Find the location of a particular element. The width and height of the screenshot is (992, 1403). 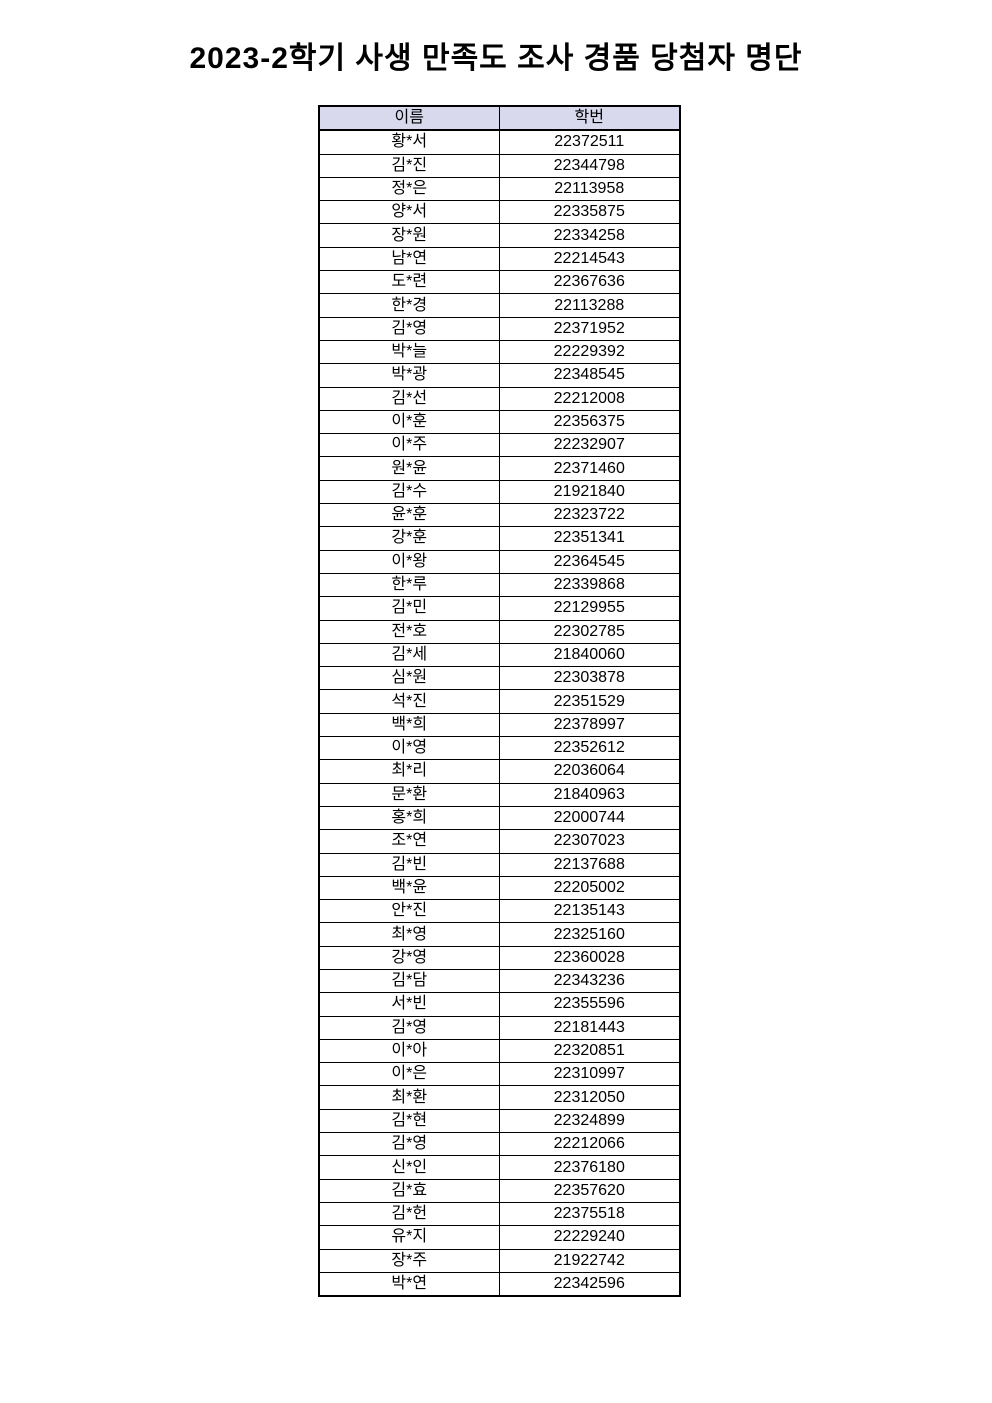

table-row: 원*윤 22371460 is located at coordinates (499, 468).